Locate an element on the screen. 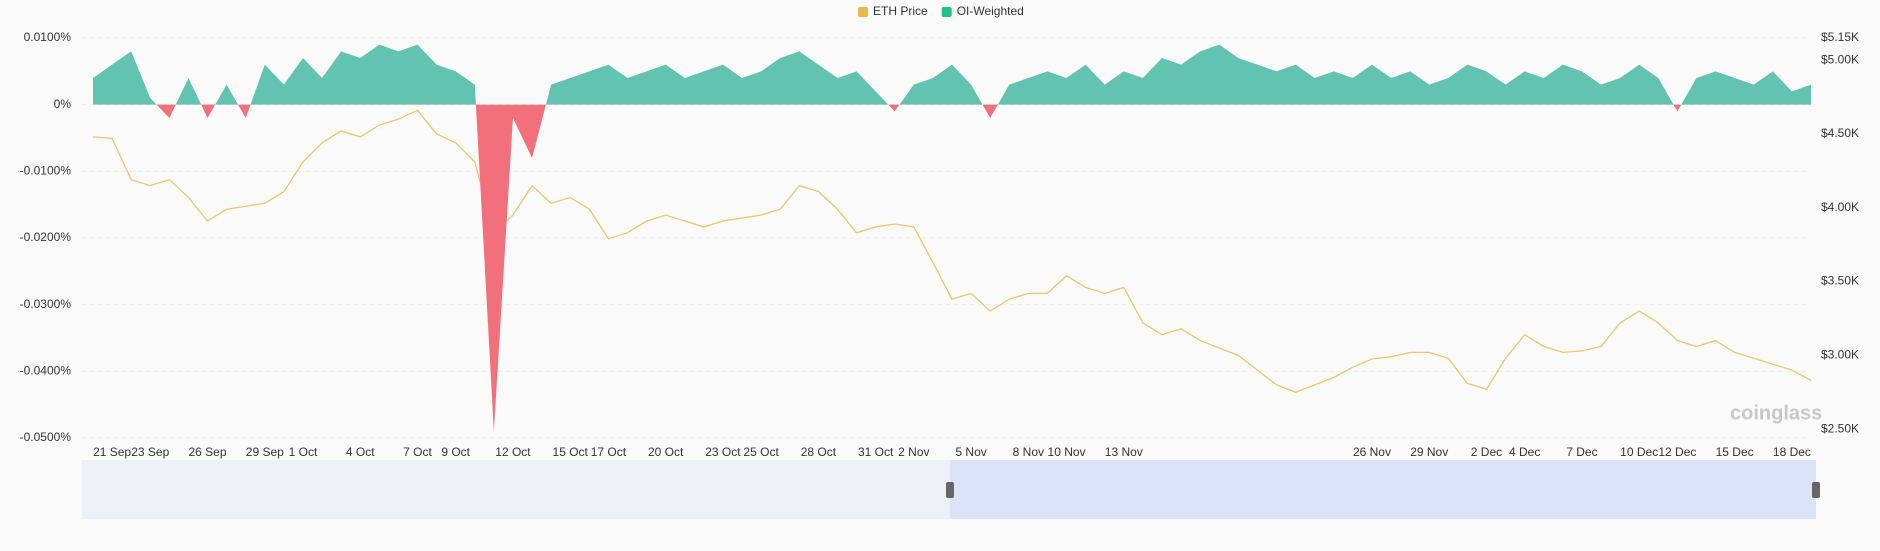  y2-tick-label: $5.15K is located at coordinates (1840, 37).